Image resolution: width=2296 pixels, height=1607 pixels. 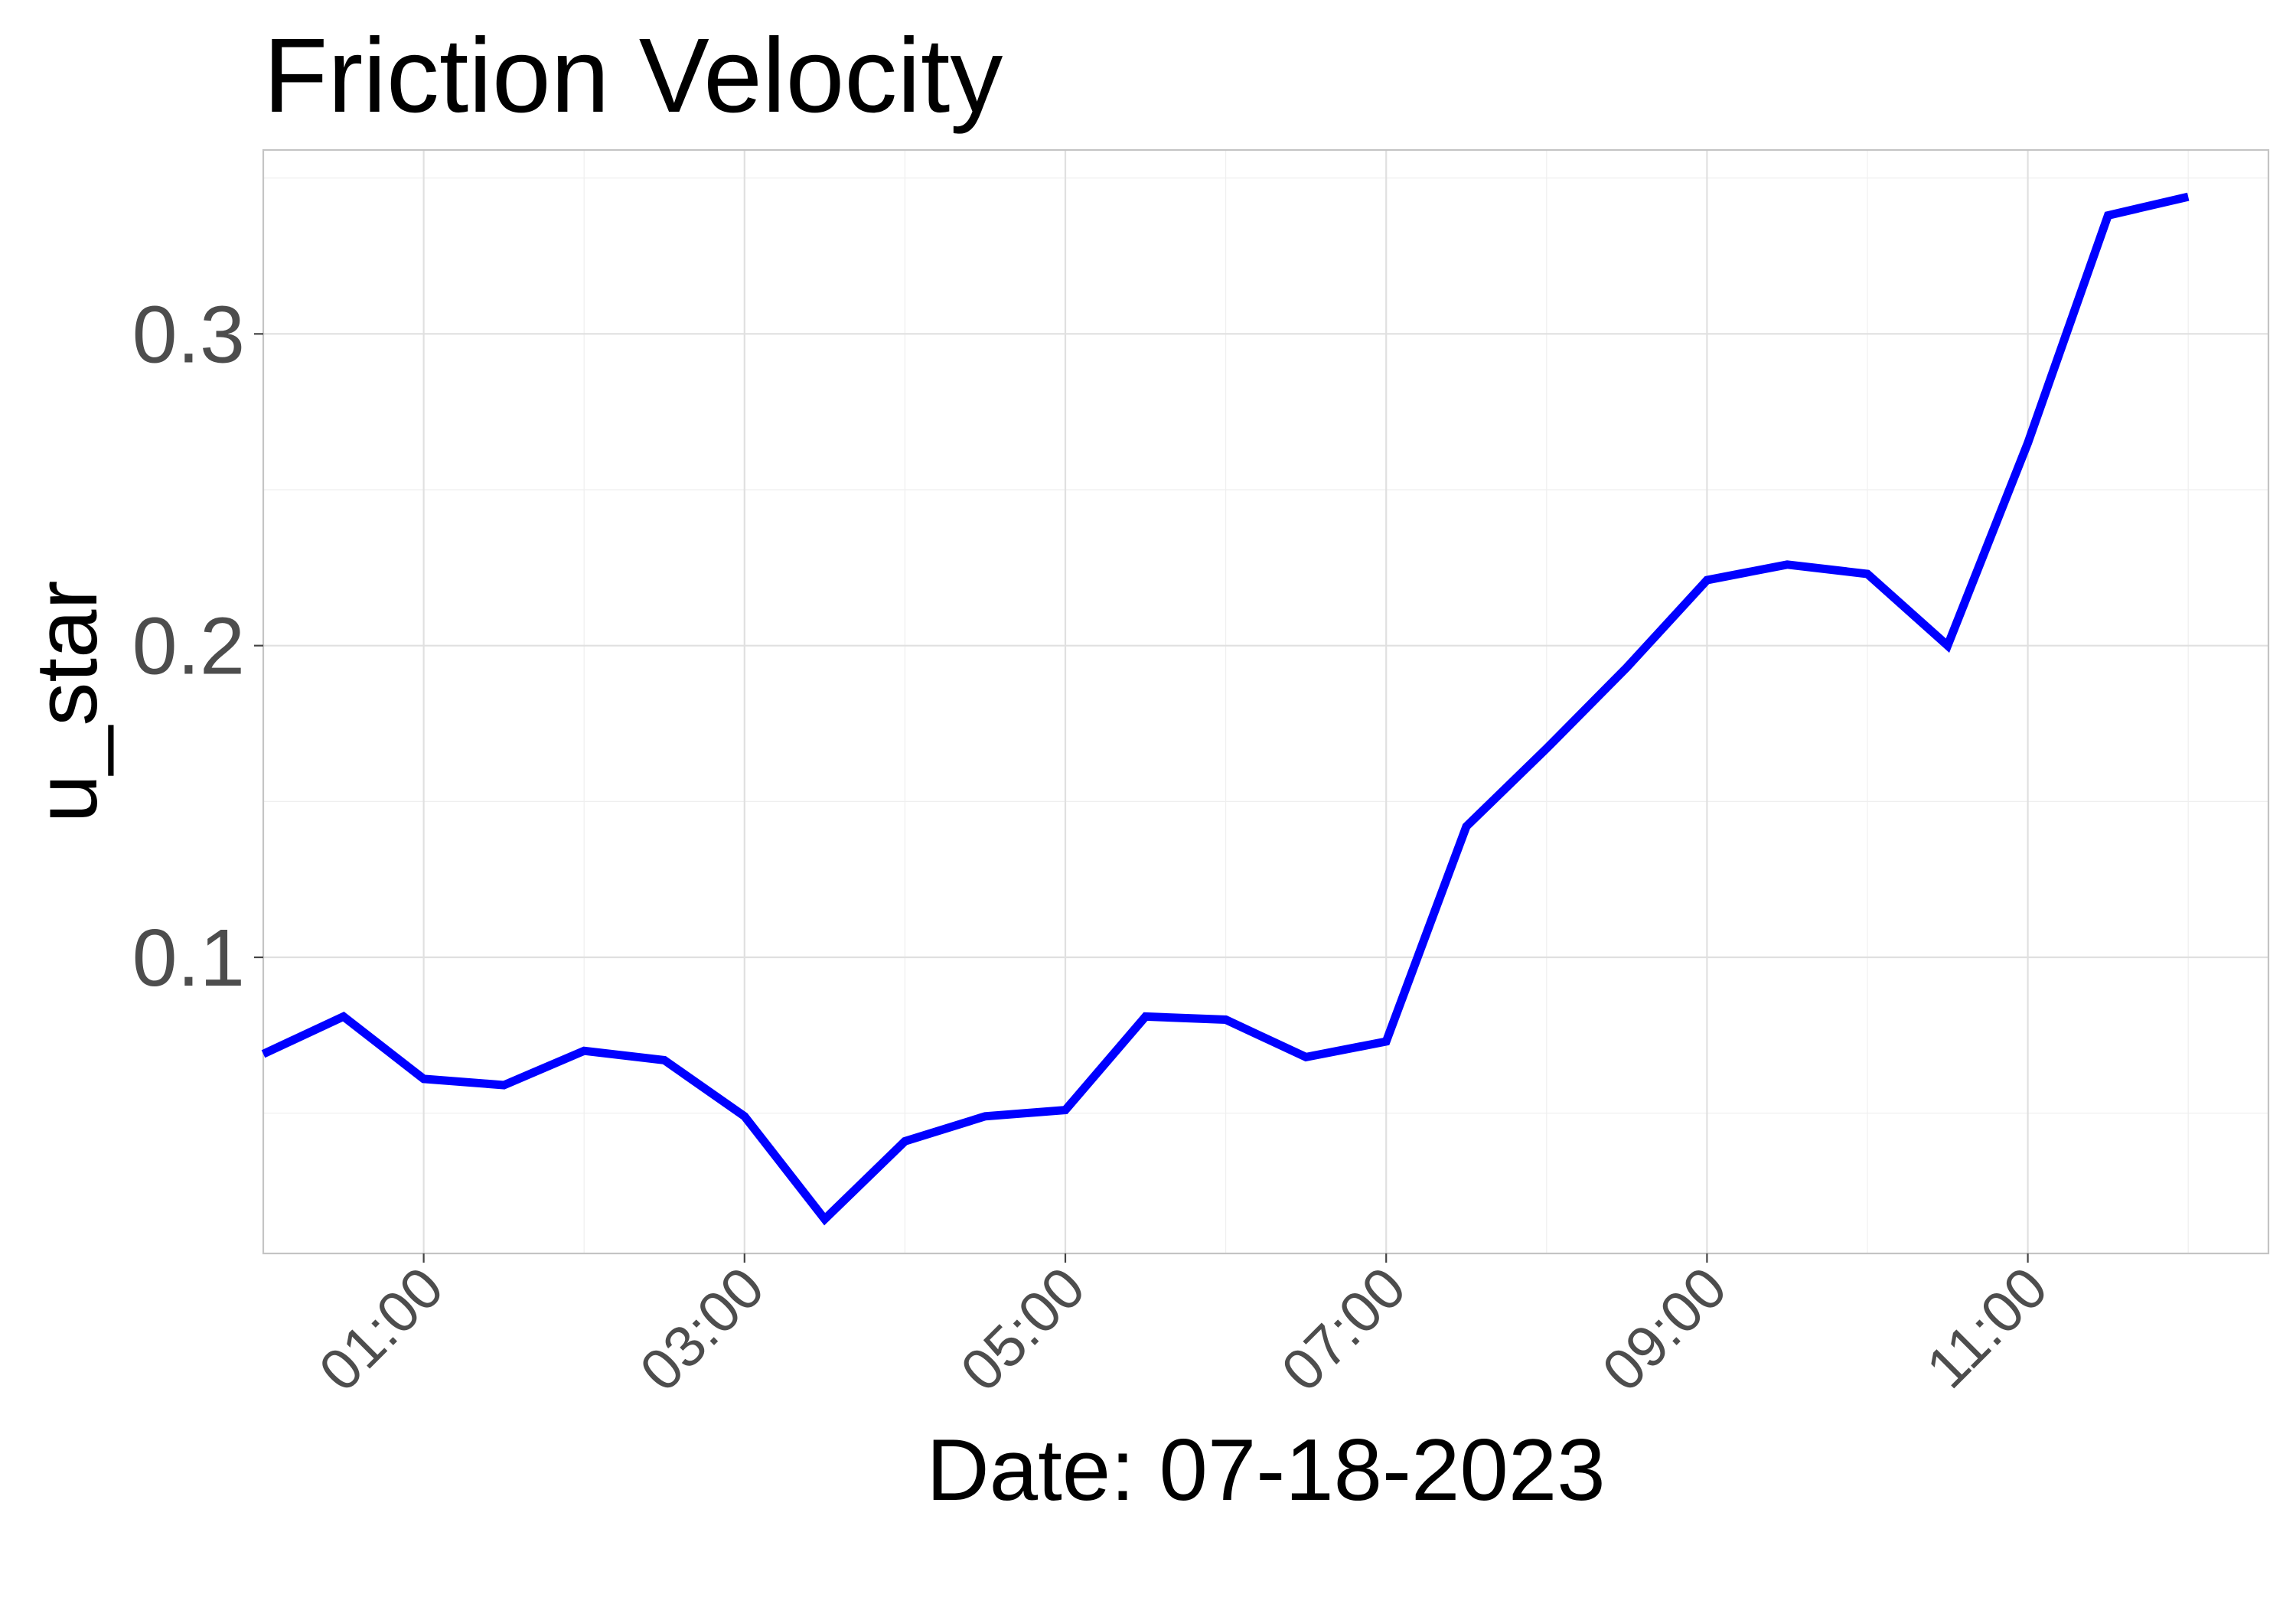 I want to click on chart-title: Friction Velocity, so click(x=633, y=76).